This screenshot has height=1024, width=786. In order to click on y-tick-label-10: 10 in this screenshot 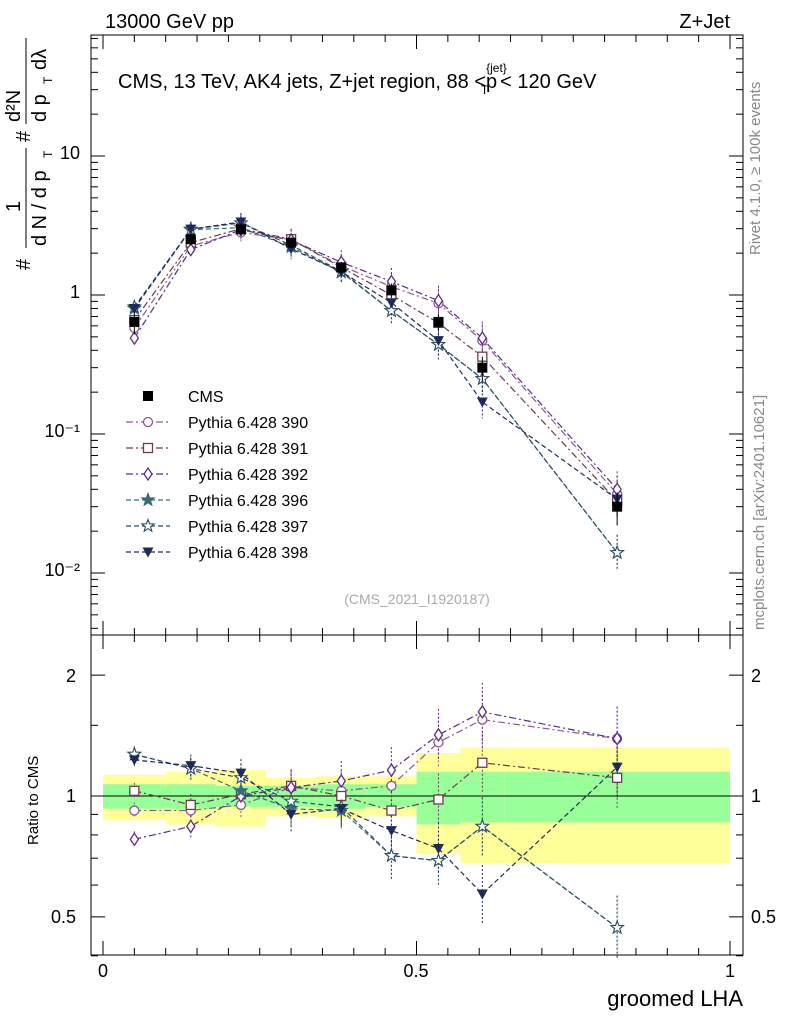, I will do `click(70, 153)`.